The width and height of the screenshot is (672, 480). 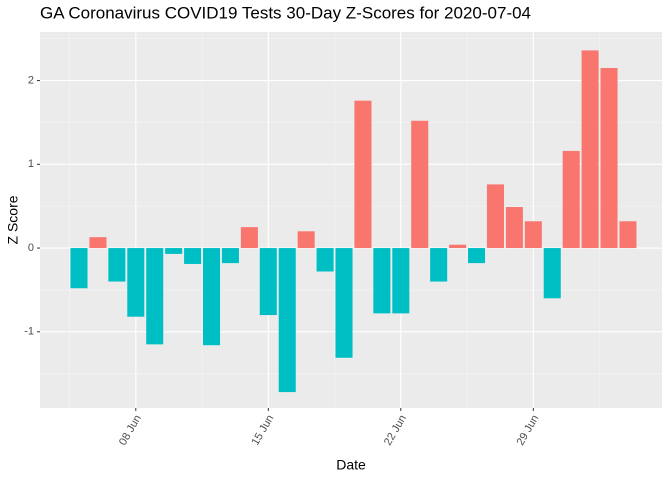 What do you see at coordinates (130, 430) in the screenshot?
I see `x-tick-label: 08 Jun` at bounding box center [130, 430].